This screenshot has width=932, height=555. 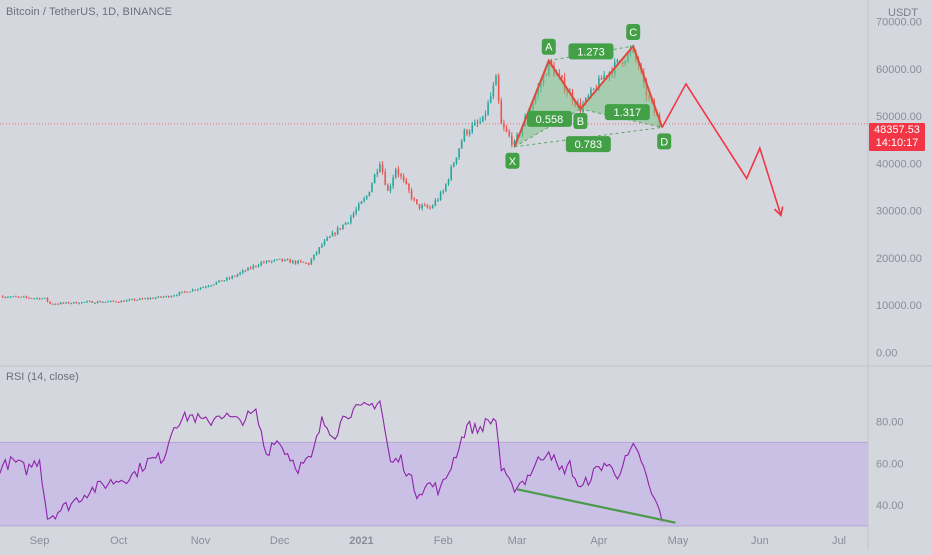 What do you see at coordinates (886, 354) in the screenshot?
I see `price-tick-label: 0.00` at bounding box center [886, 354].